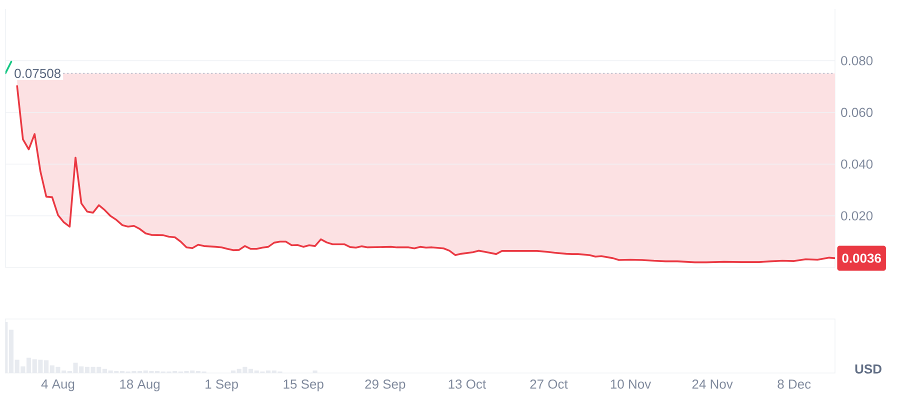  Describe the element at coordinates (857, 112) in the screenshot. I see `y-tick-label: 0.060` at that location.